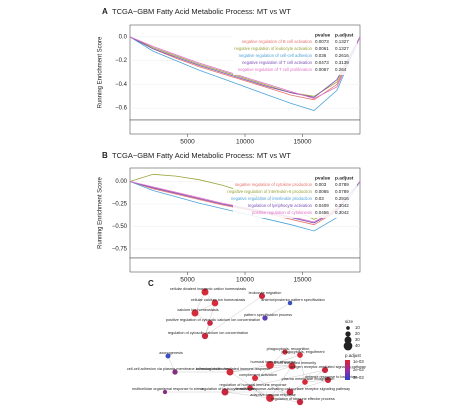 The height and width of the screenshot is (411, 474). I want to click on legend-size-label: 20, so click(357, 333).